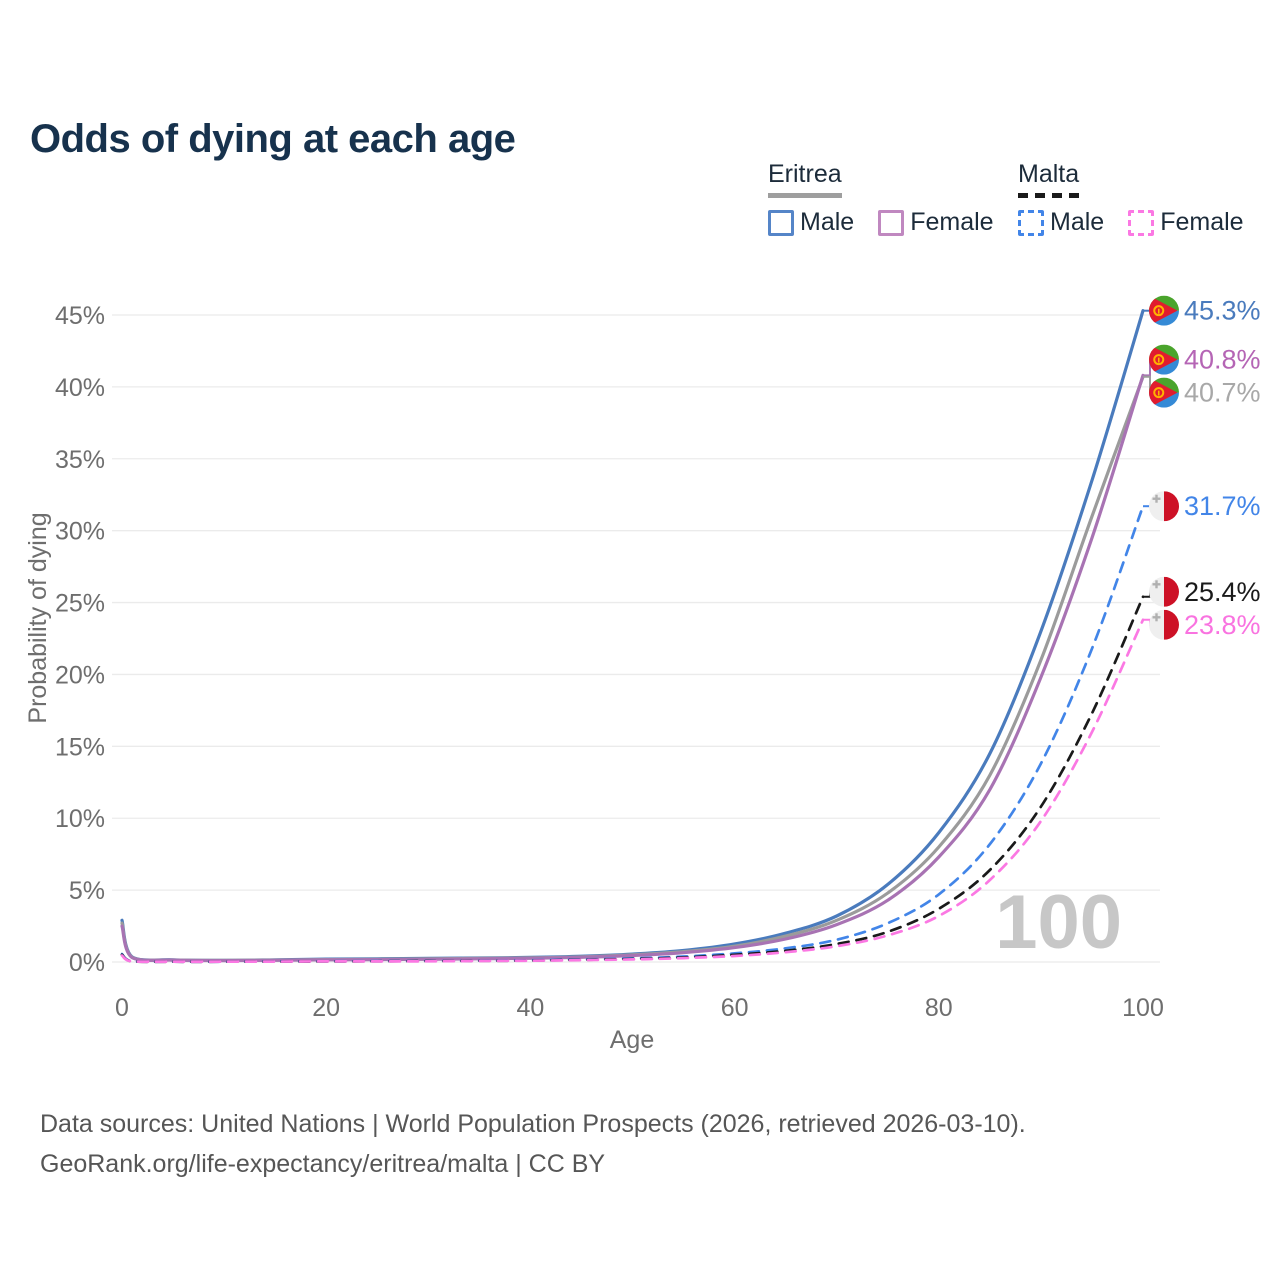 Image resolution: width=1280 pixels, height=1280 pixels. I want to click on legend-country-label: Malta, so click(1049, 179).